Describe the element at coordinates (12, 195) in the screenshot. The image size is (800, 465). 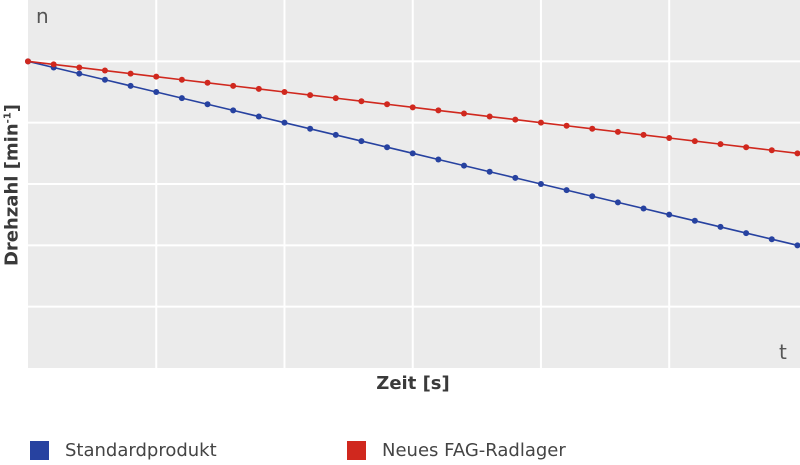
I see `y-axis-label-base: Drehzahl [min` at that location.